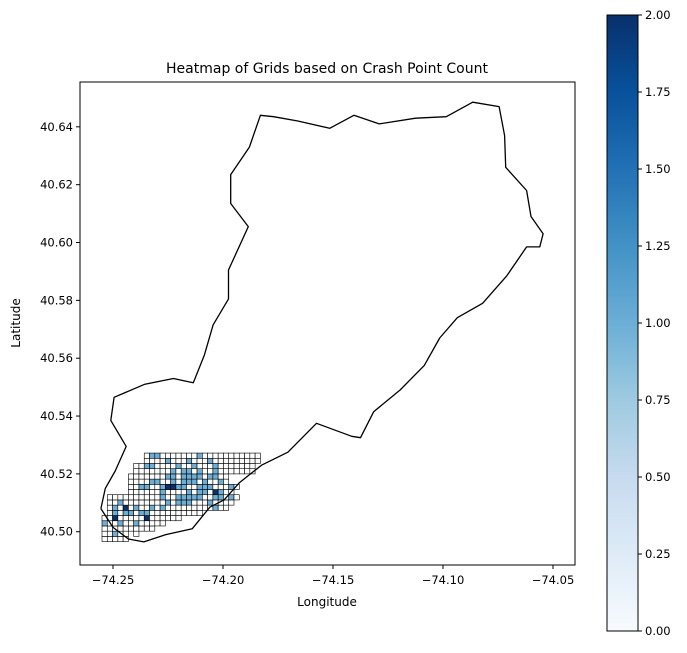  Describe the element at coordinates (327, 602) in the screenshot. I see `x-axis-label: Longitude` at that location.